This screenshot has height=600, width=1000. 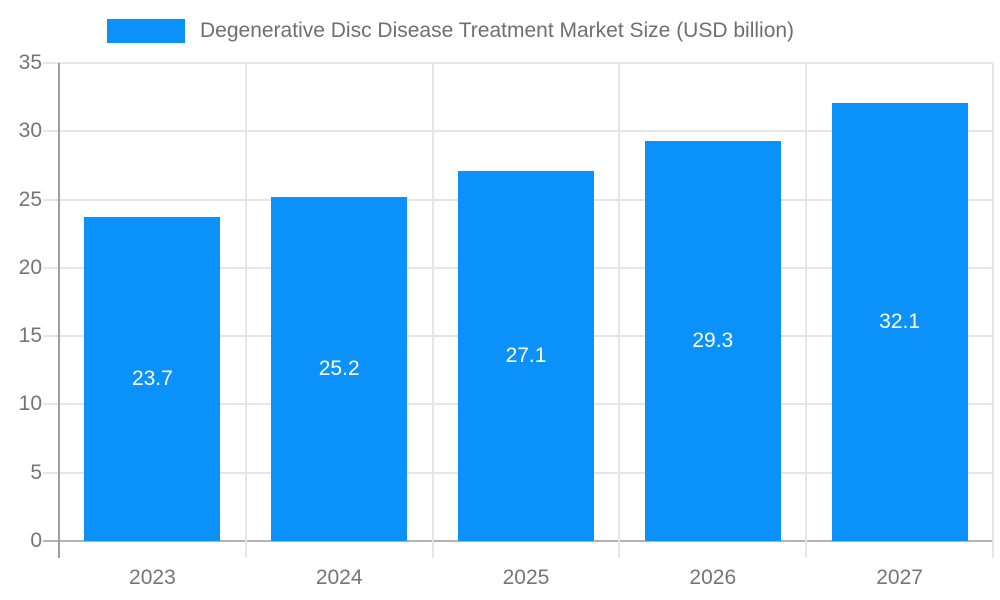 I want to click on bar-2027: 32.1, so click(x=899, y=321).